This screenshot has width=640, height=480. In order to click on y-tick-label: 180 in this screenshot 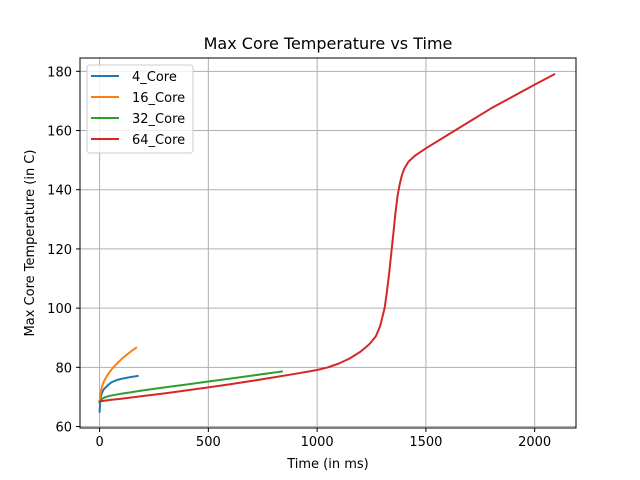, I will do `click(59, 72)`.